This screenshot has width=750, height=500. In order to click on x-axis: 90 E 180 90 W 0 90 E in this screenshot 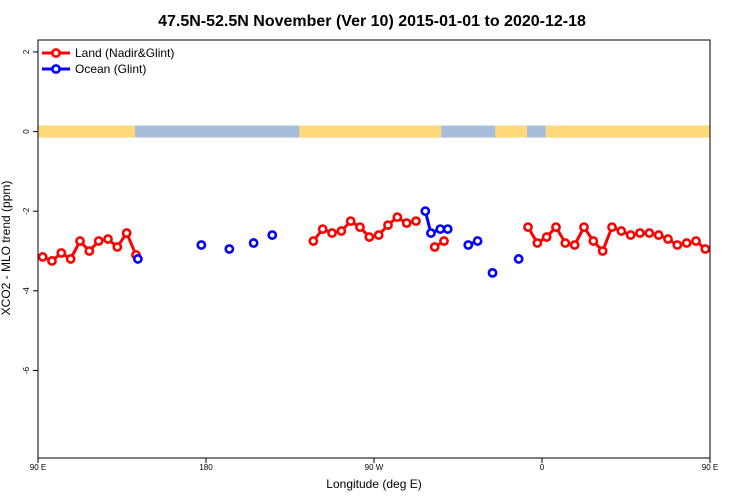, I will do `click(374, 465)`.